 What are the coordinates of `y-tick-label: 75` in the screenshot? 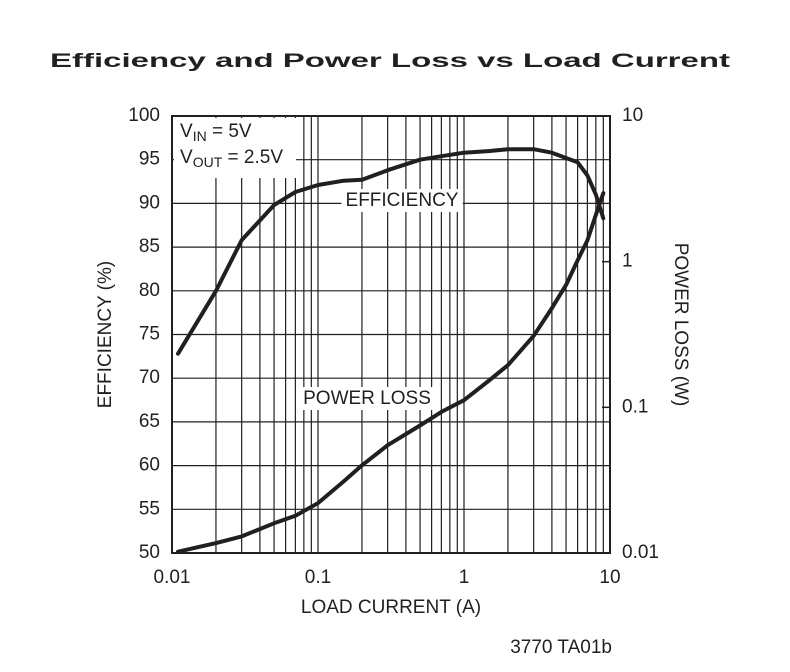 It's located at (149, 334).